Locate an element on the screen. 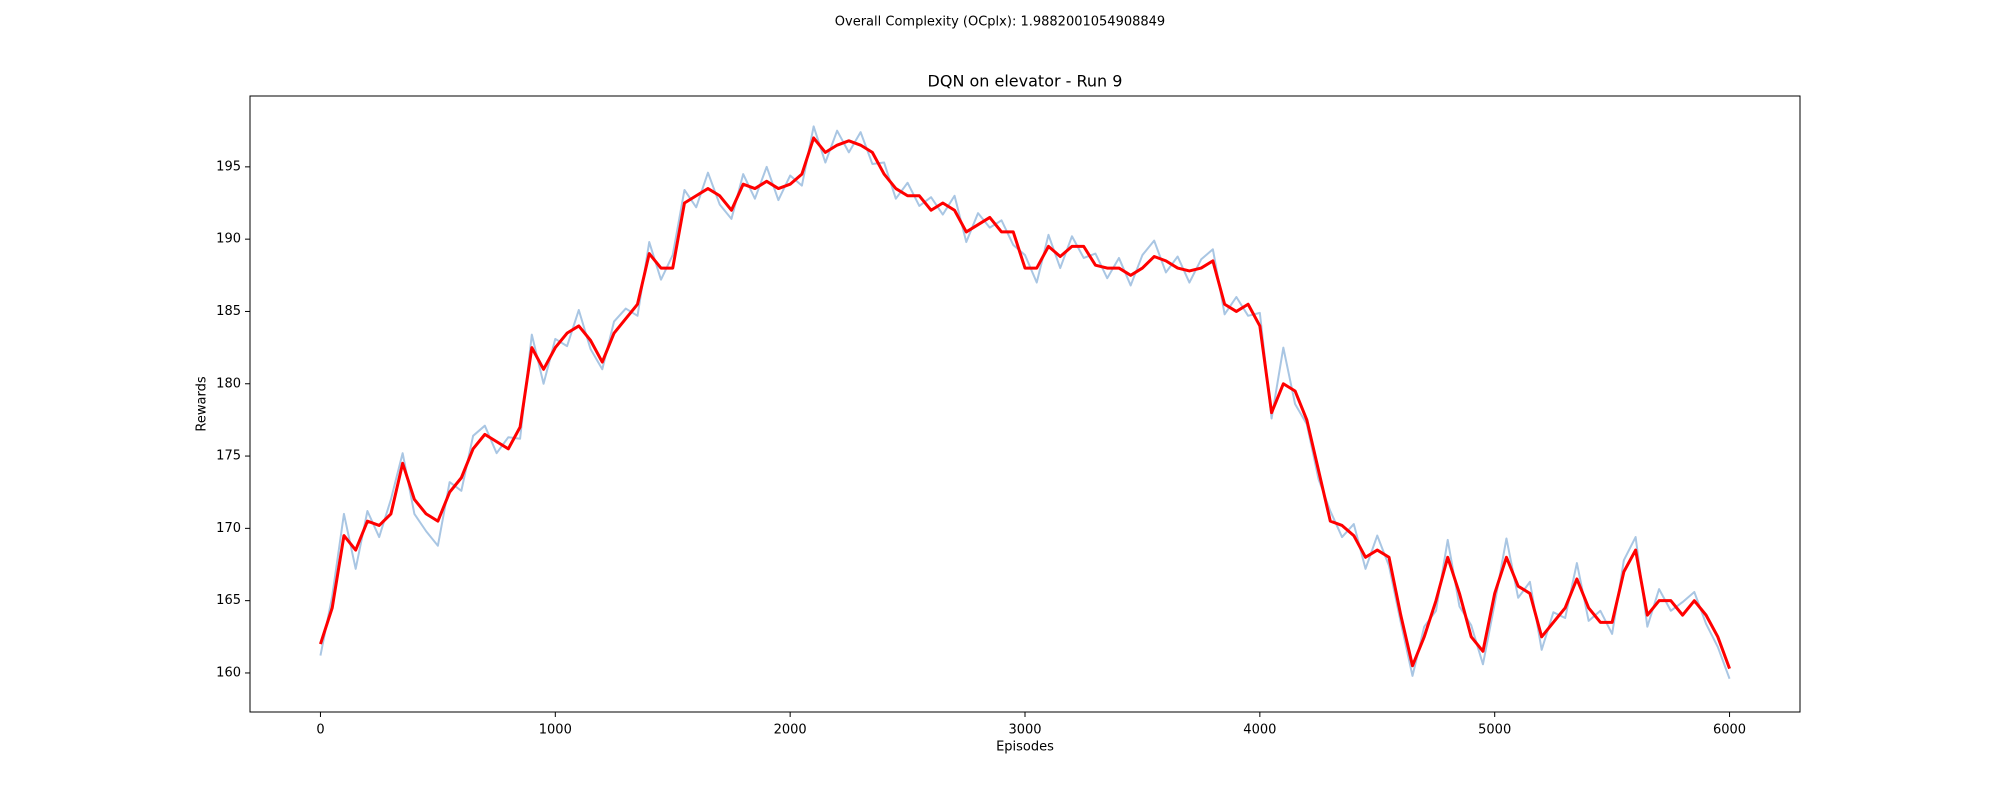  x-tick-label: 0 is located at coordinates (320, 730).